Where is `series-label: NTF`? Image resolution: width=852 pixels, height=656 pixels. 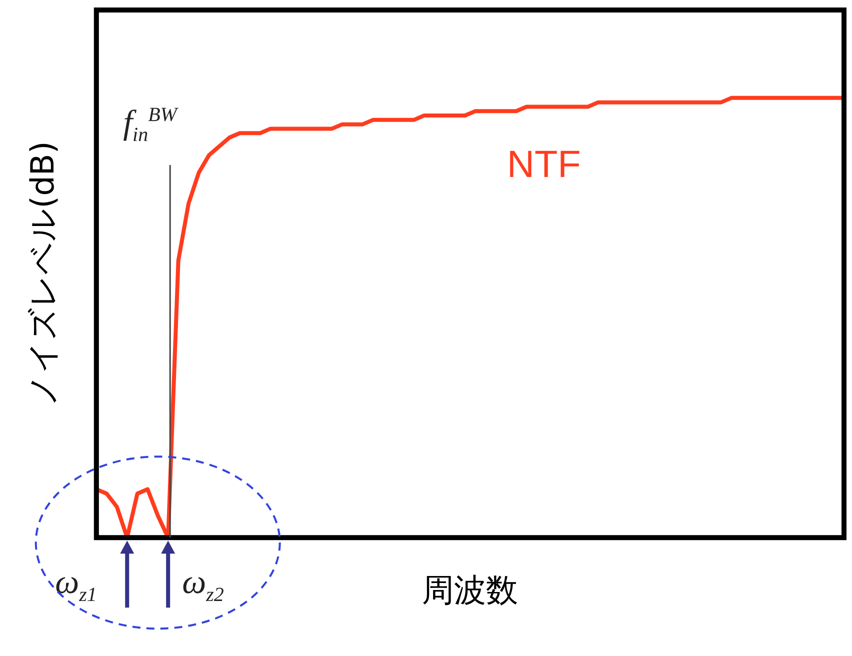 series-label: NTF is located at coordinates (544, 165).